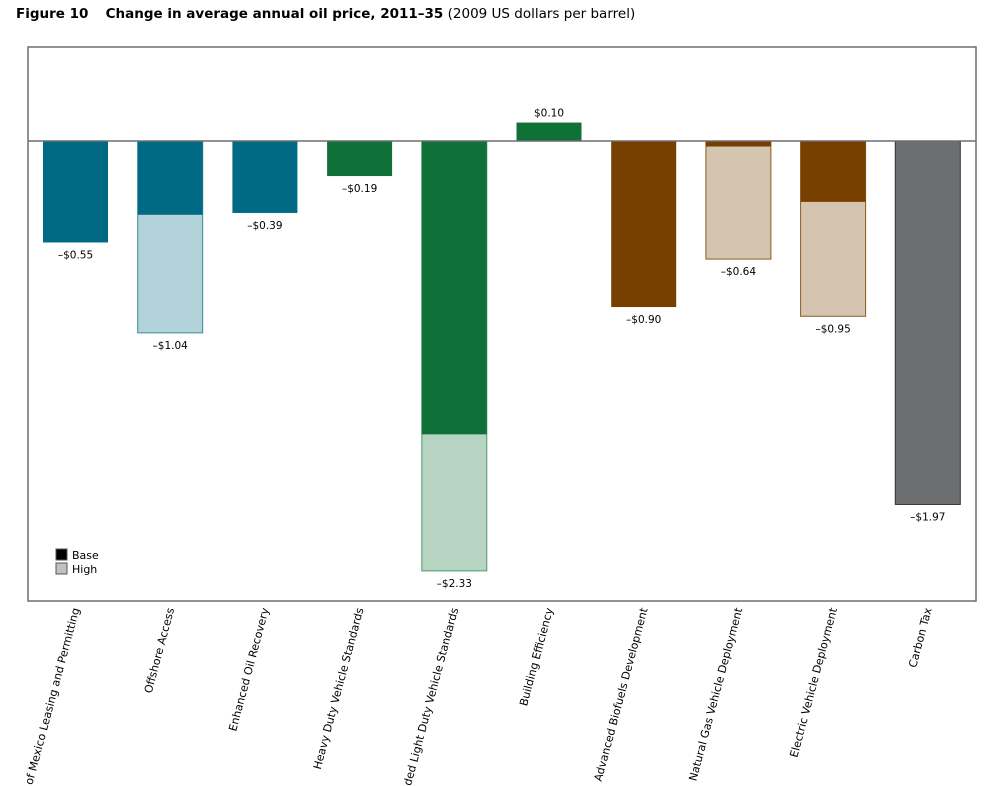 The height and width of the screenshot is (786, 991). What do you see at coordinates (715, 694) in the screenshot?
I see `category-label: Natural Gas Vehicle Deployment` at bounding box center [715, 694].